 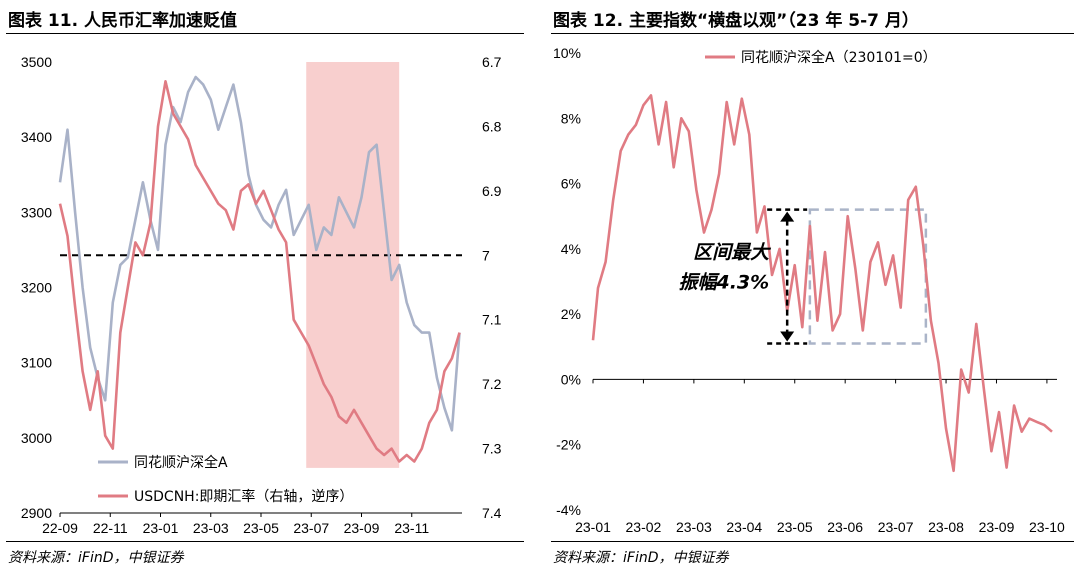 What do you see at coordinates (492, 384) in the screenshot?
I see `y-right-tick-label: 7.2` at bounding box center [492, 384].